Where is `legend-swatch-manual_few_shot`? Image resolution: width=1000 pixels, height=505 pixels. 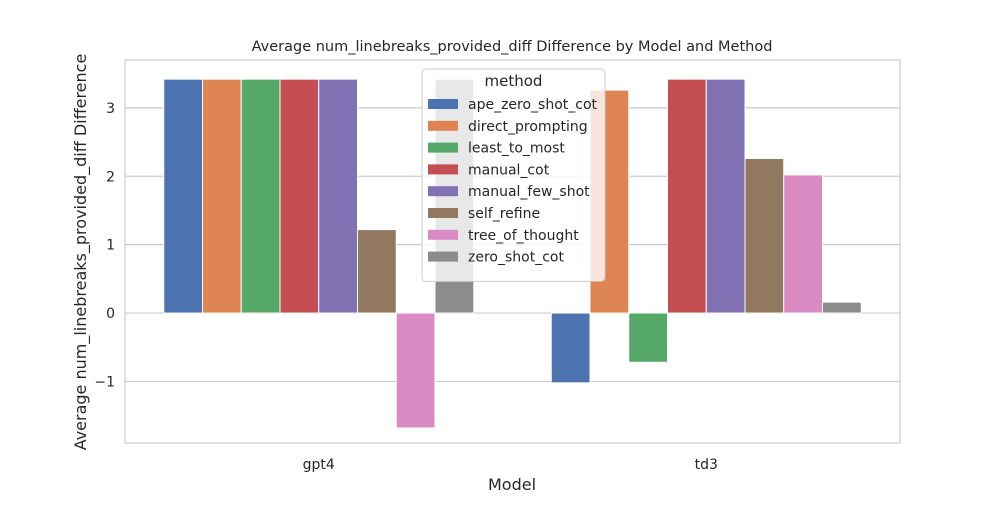
legend-swatch-manual_few_shot is located at coordinates (443, 191).